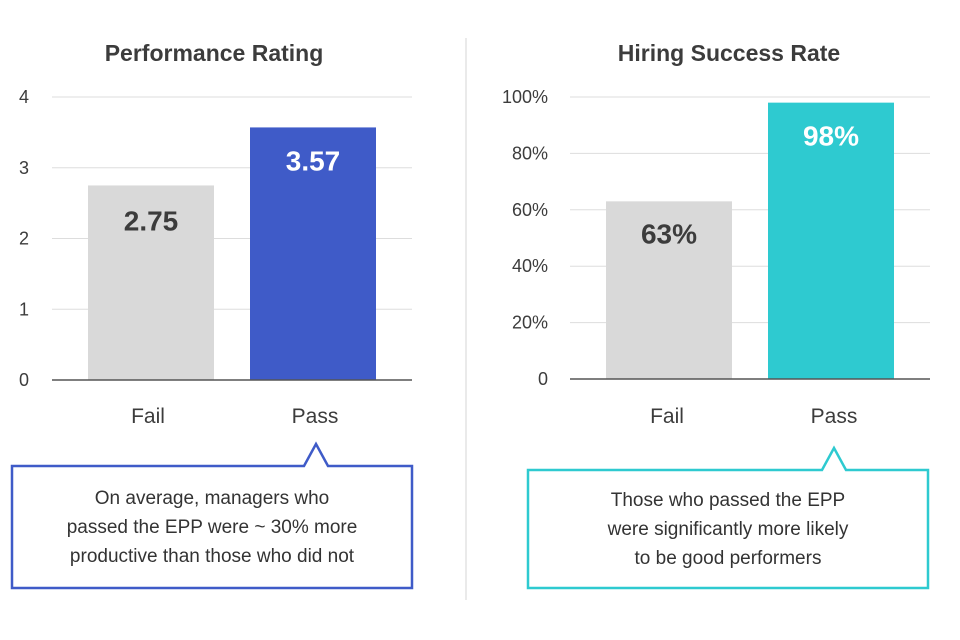  I want to click on x-tick-label-hire-pass: Pass, so click(834, 416).